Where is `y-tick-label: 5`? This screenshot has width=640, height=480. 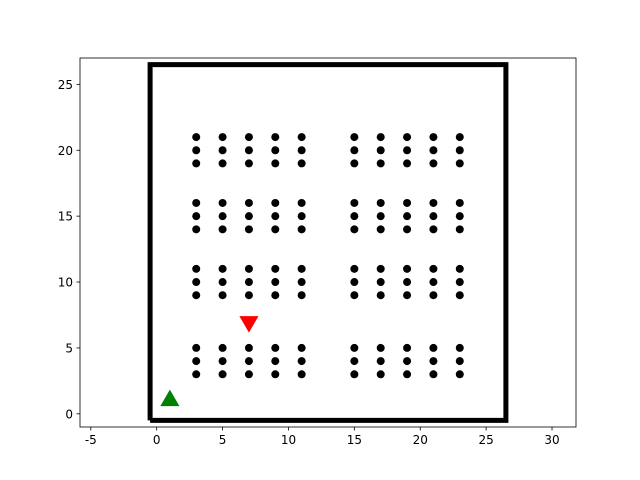 y-tick-label: 5 is located at coordinates (69, 348).